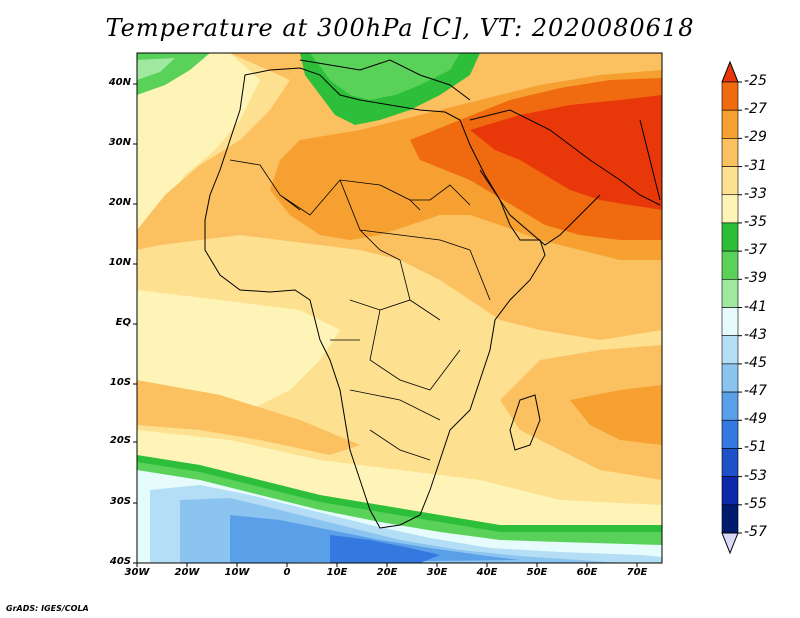  Describe the element at coordinates (120, 382) in the screenshot. I see `lat-label: 10S` at that location.